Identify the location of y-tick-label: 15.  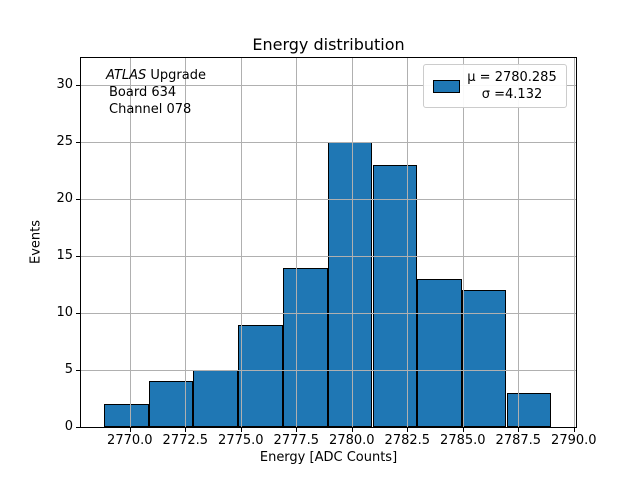
(64, 256).